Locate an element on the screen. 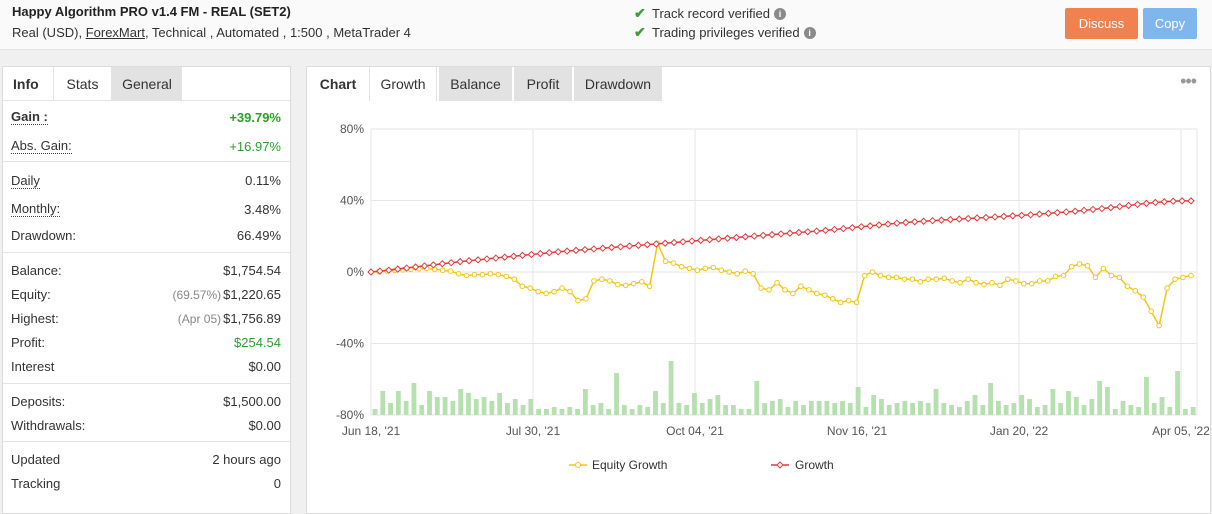  track-record-label: Track record verified is located at coordinates (711, 13).